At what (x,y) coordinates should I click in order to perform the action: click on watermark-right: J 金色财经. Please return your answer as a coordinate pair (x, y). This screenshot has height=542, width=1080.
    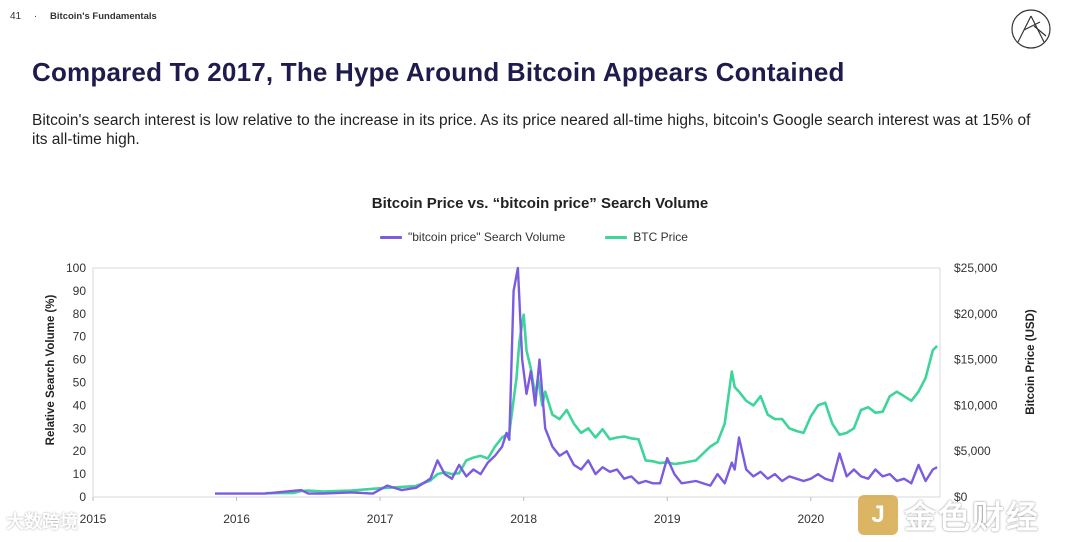
    Looking at the image, I should click on (949, 515).